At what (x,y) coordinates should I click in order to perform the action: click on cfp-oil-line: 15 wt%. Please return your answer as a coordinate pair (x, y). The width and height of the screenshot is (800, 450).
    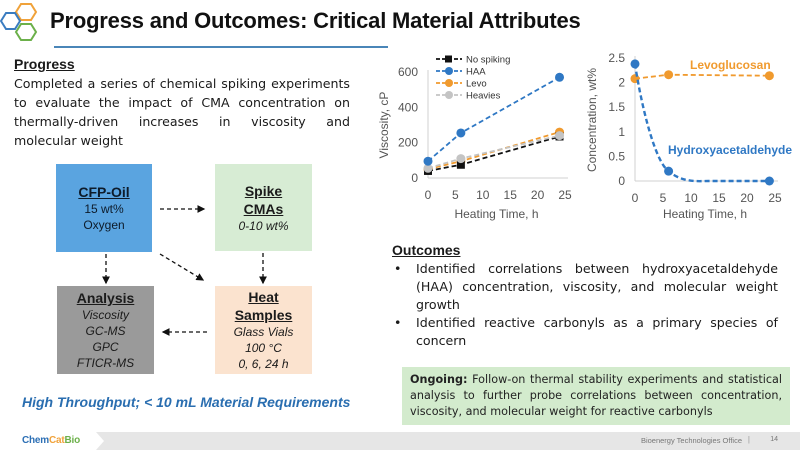
    Looking at the image, I should click on (104, 209).